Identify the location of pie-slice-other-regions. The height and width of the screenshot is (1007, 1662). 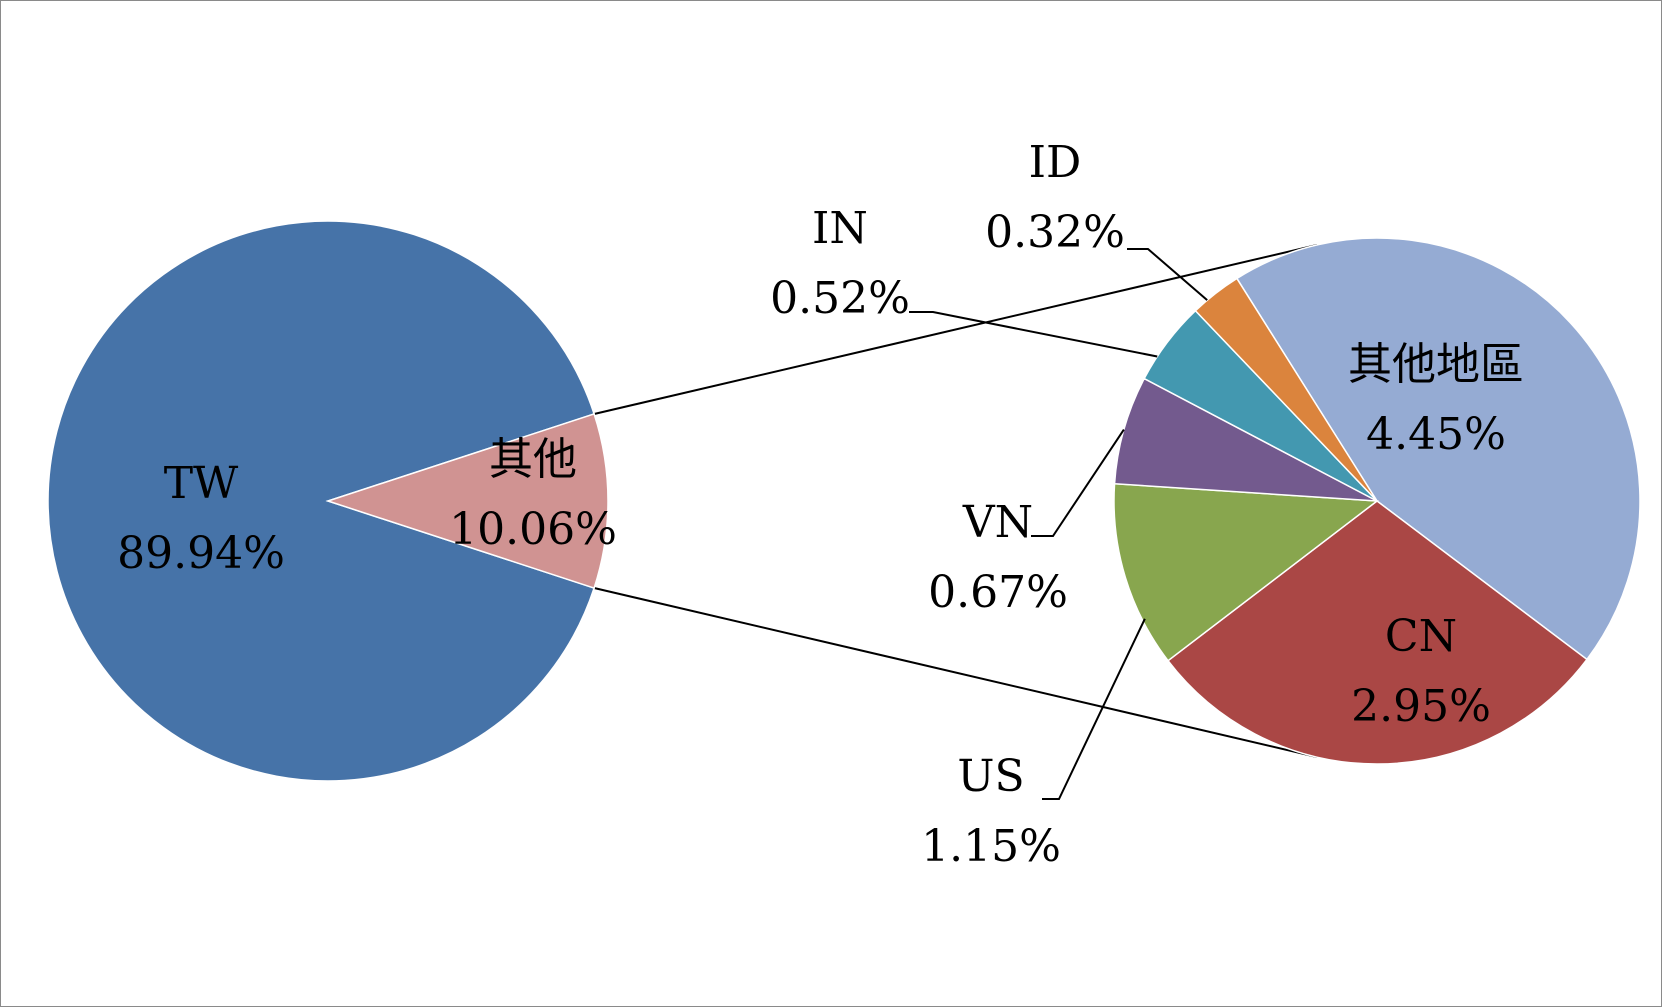
(1438, 449).